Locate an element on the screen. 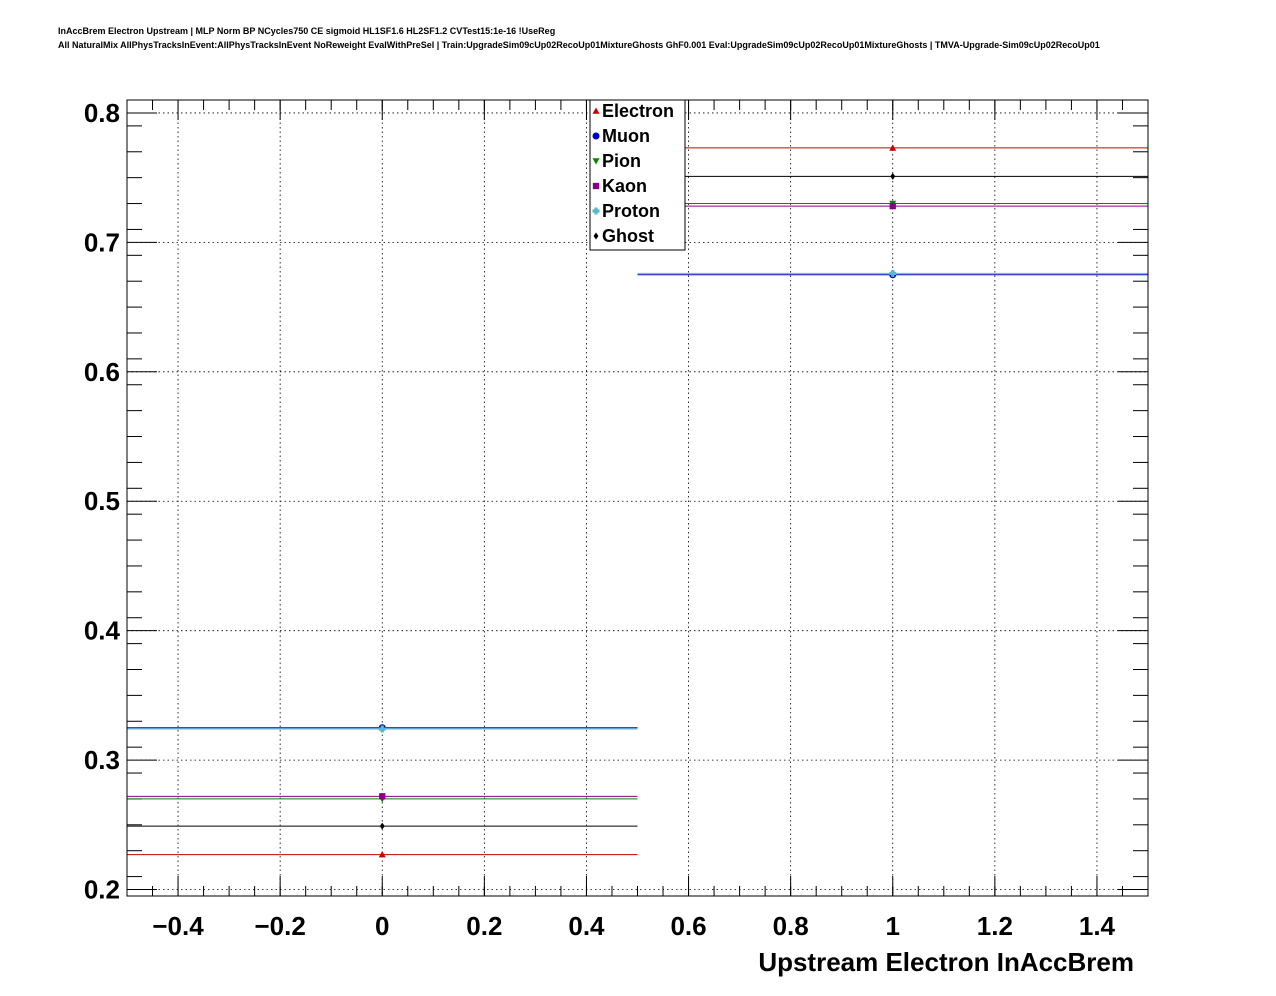  x-tick-label: 0.2 is located at coordinates (484, 926).